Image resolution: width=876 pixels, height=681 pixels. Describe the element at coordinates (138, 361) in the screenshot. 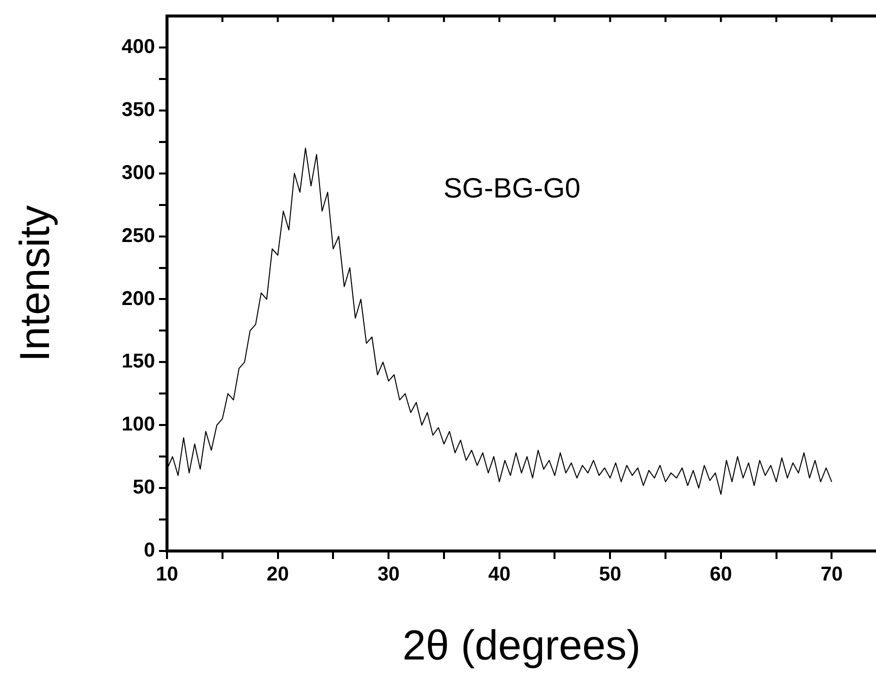

I see `y-tick-label: 150` at that location.